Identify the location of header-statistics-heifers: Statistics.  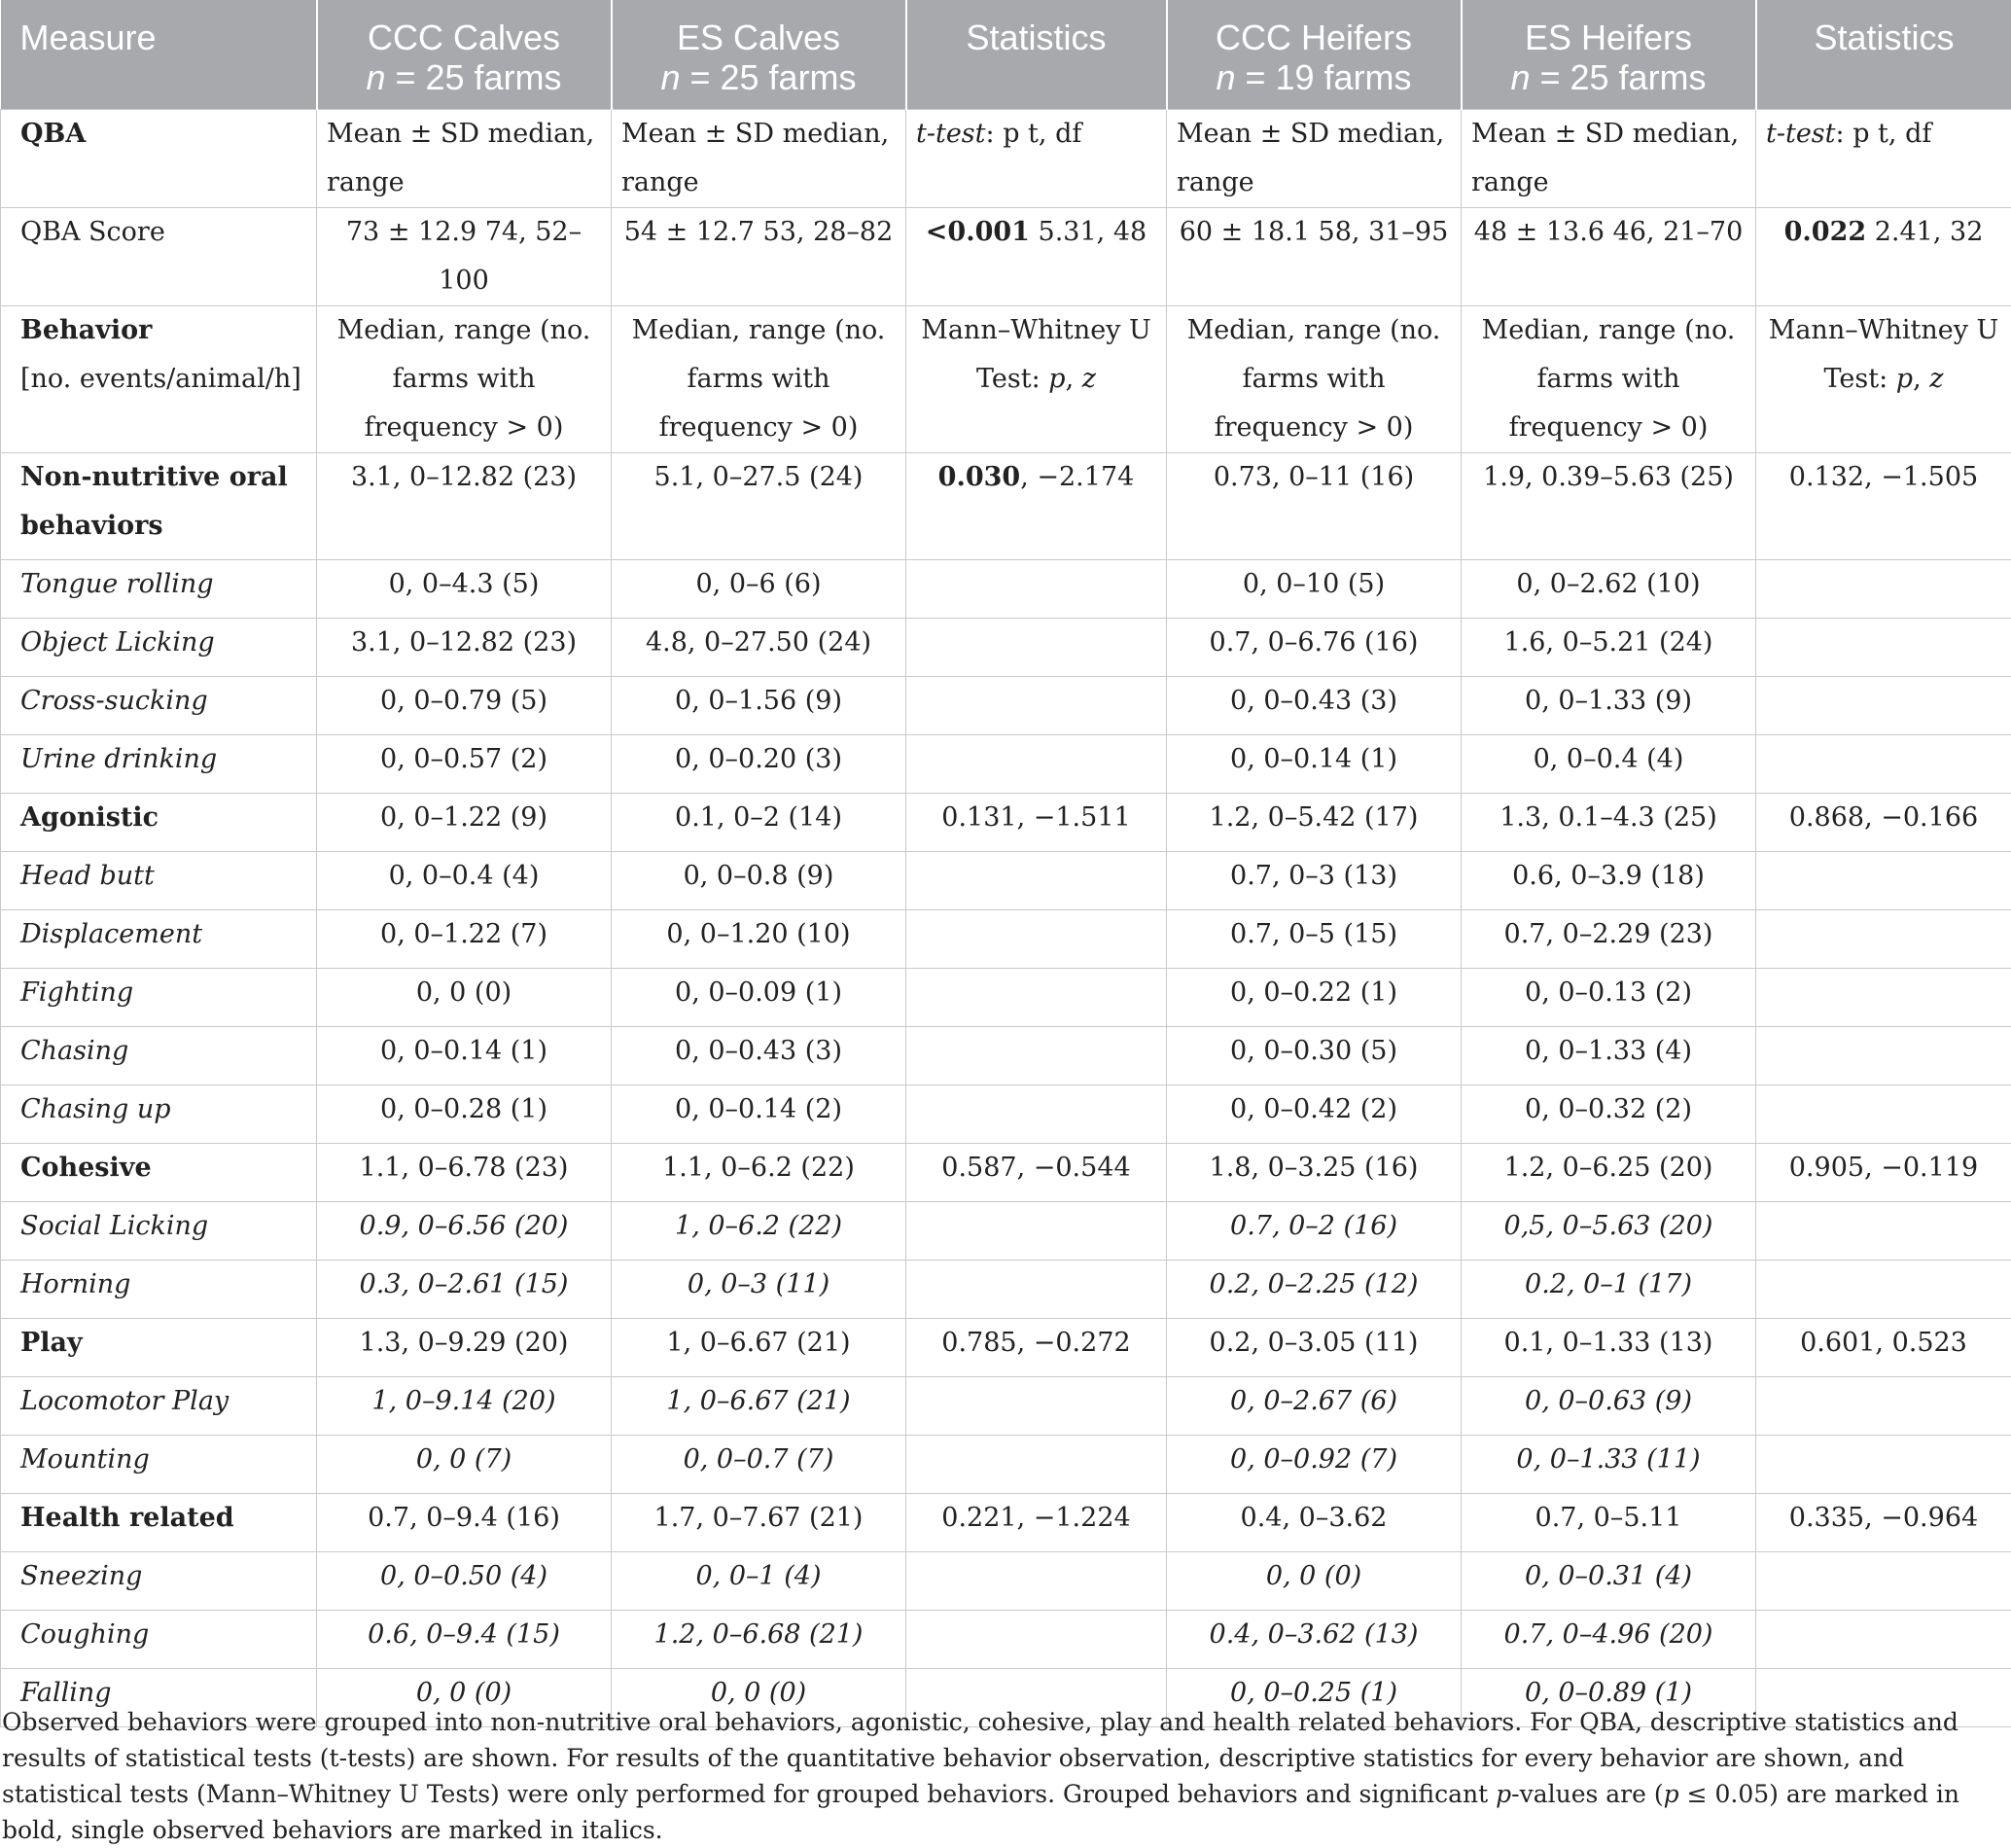
(1883, 54).